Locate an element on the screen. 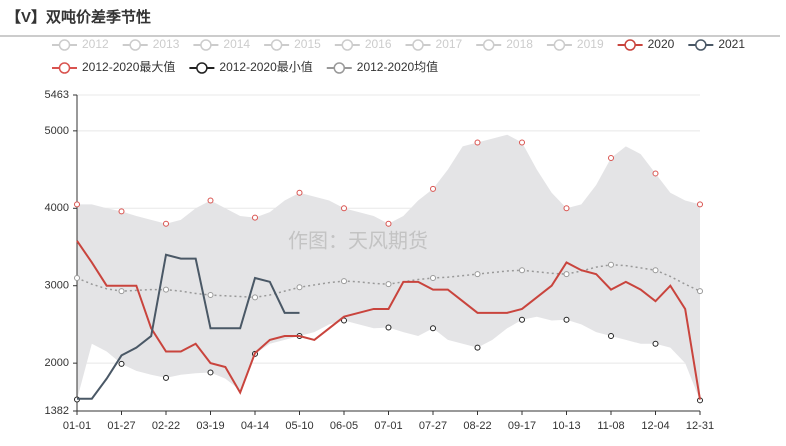 Image resolution: width=786 pixels, height=446 pixels. legend-item: 2020 is located at coordinates (646, 44).